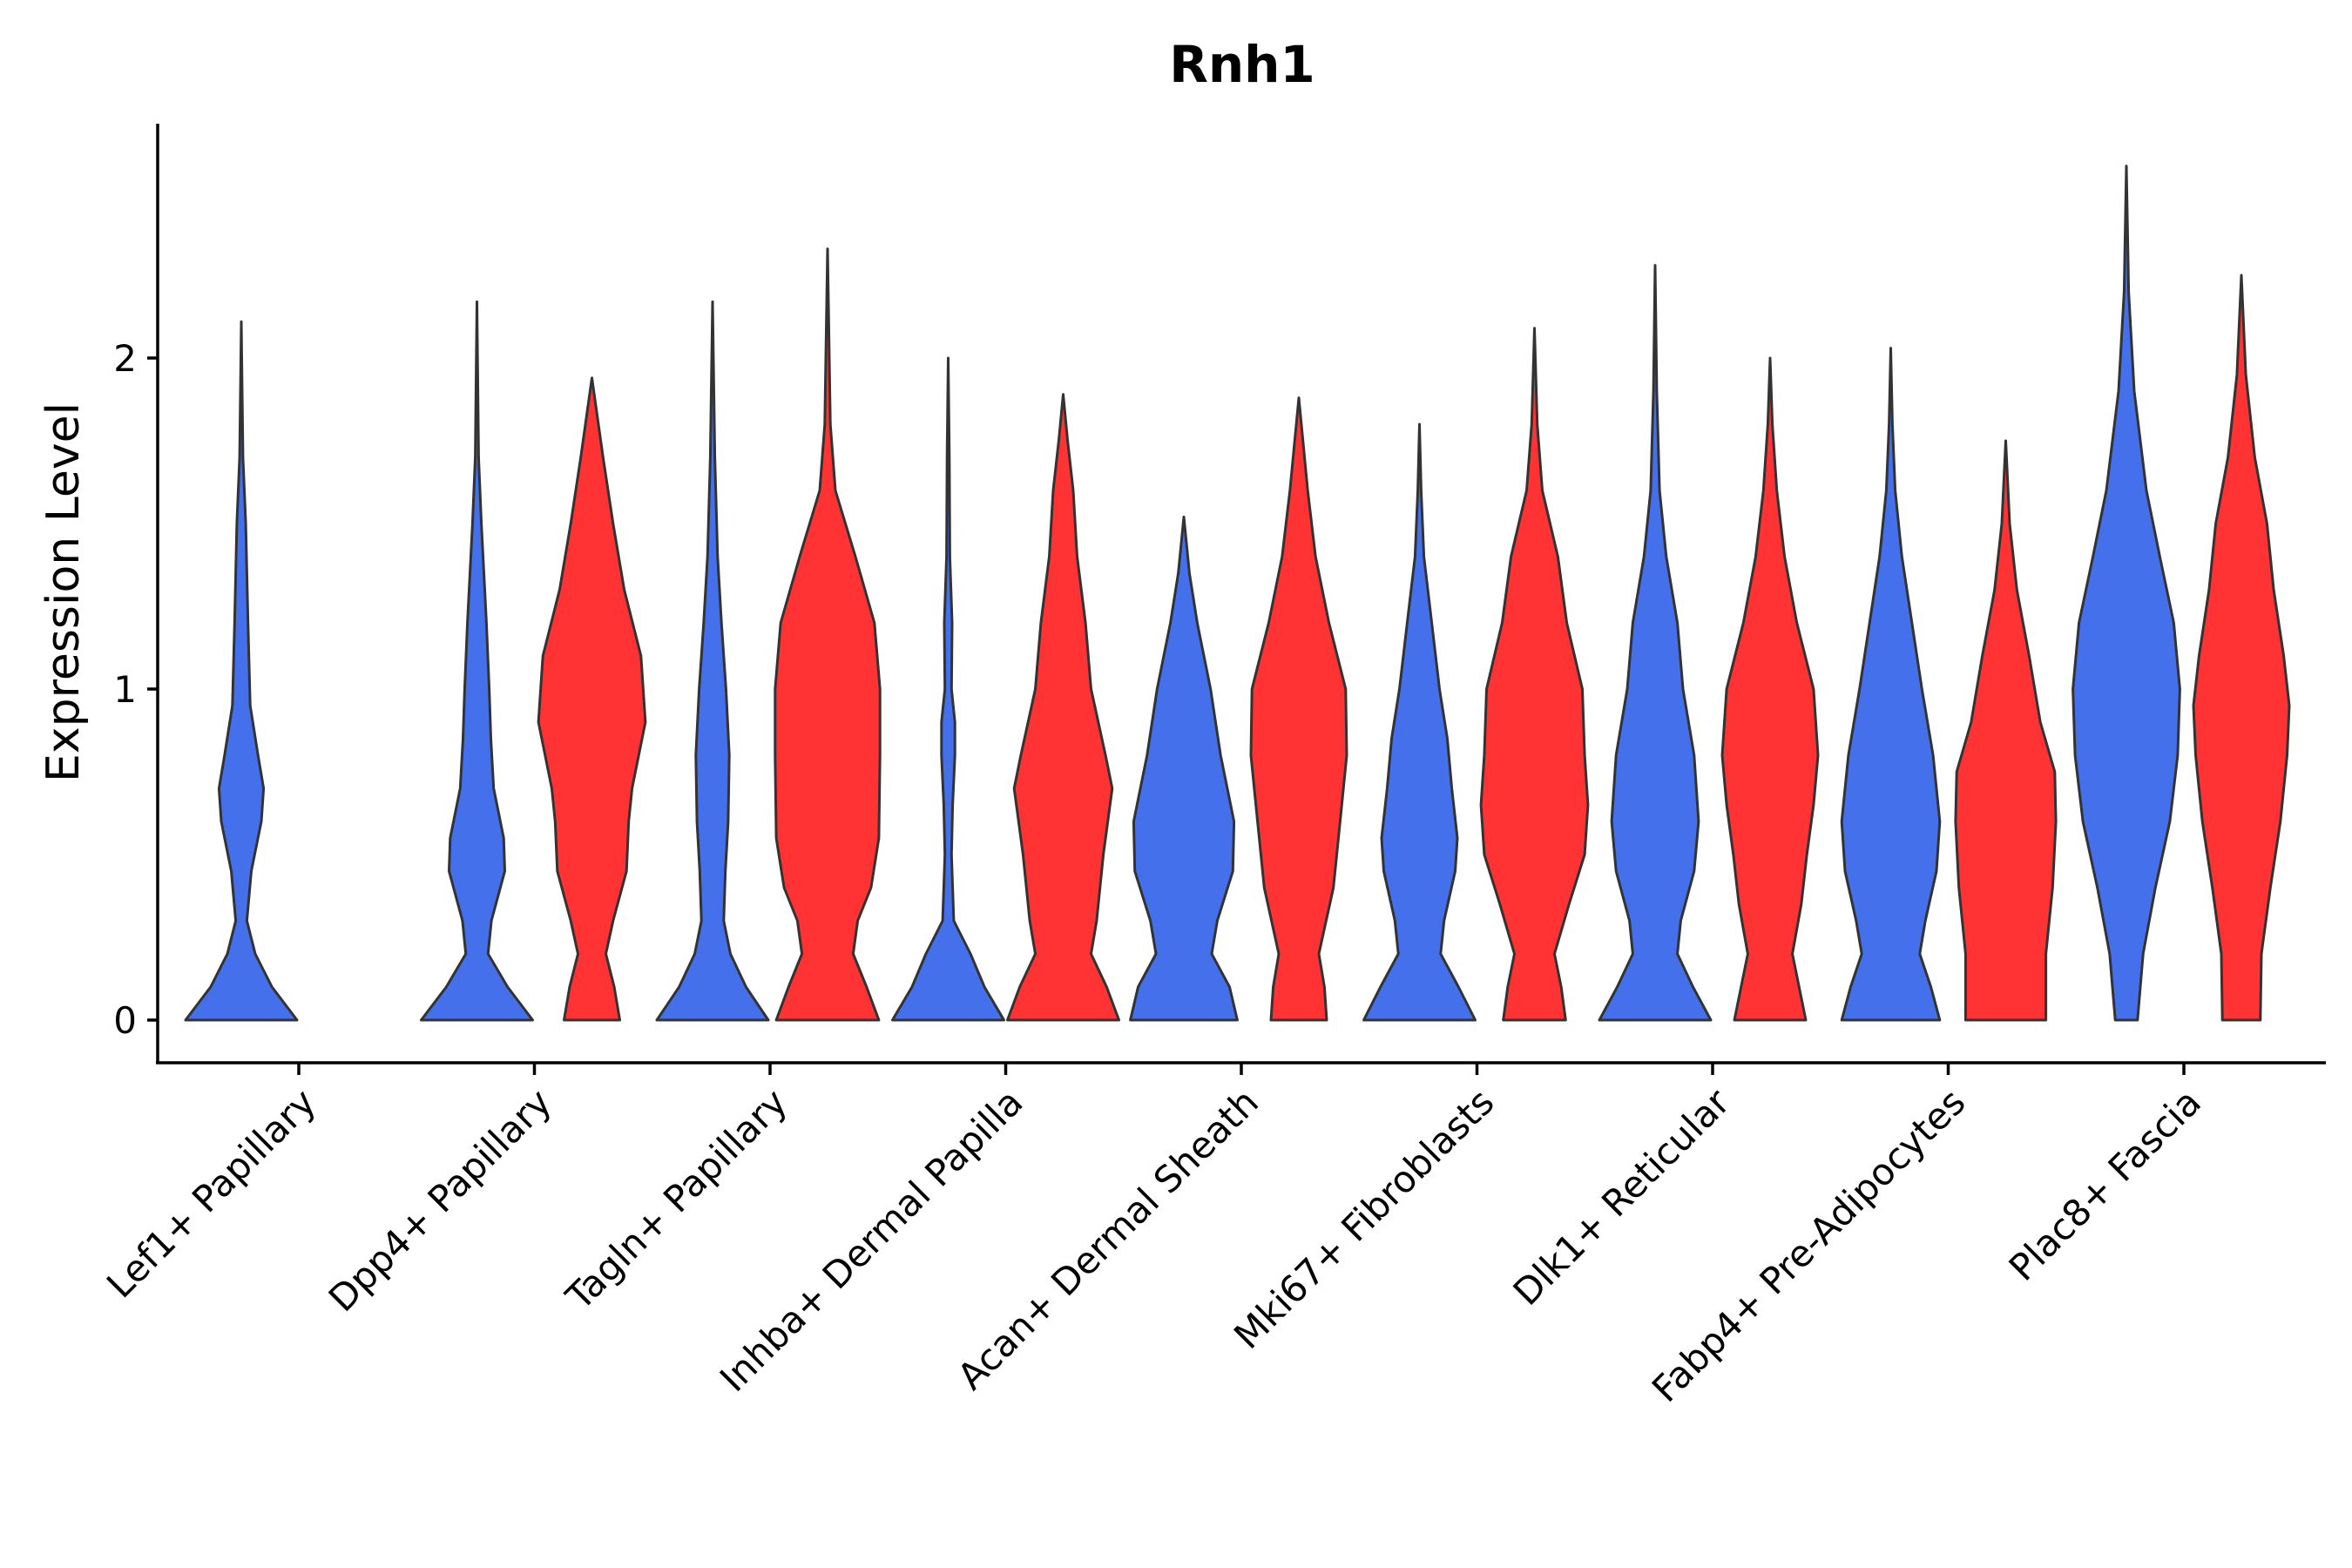 This screenshot has width=2352, height=1568. Describe the element at coordinates (1655, 643) in the screenshot. I see `violin-7-blue` at that location.